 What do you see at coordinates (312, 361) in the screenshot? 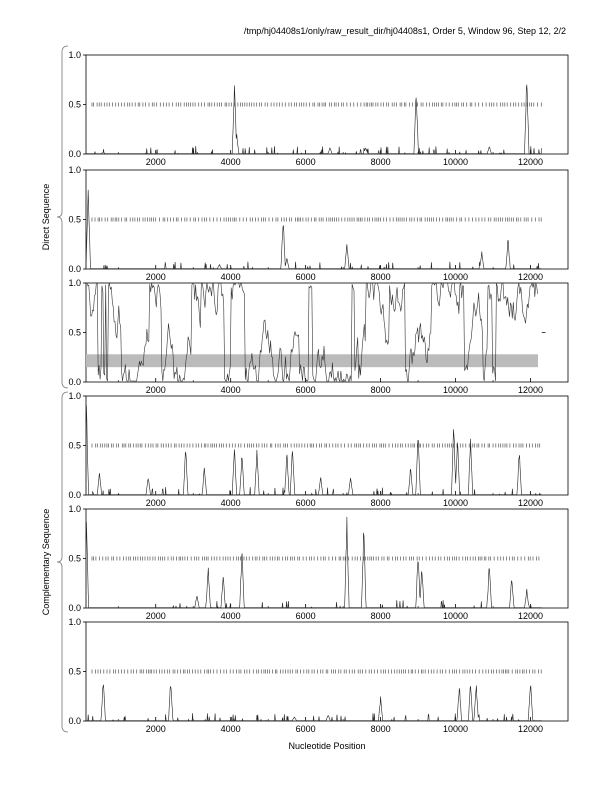
I see `threshold-band` at bounding box center [312, 361].